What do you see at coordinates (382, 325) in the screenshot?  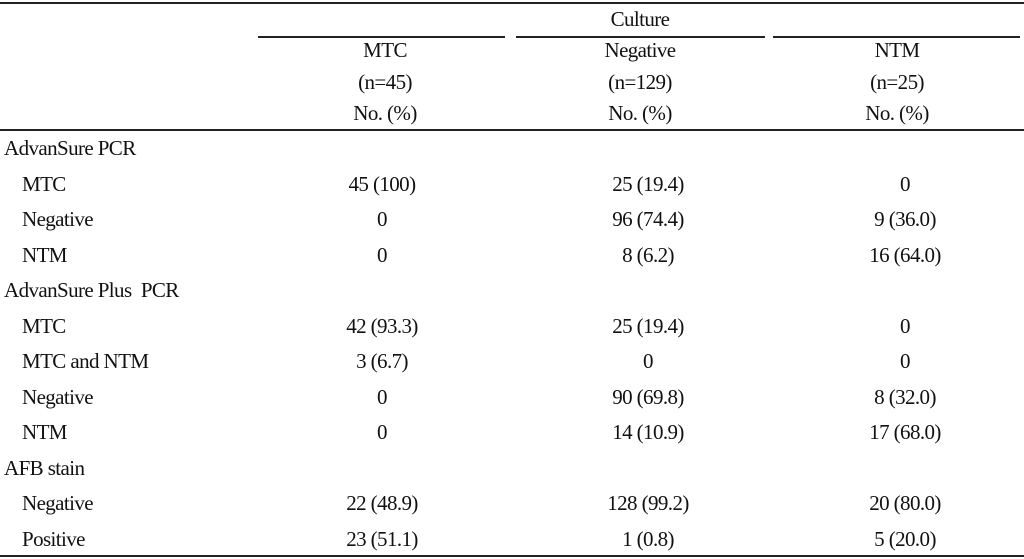 I see `cell: 42 (93.3)` at bounding box center [382, 325].